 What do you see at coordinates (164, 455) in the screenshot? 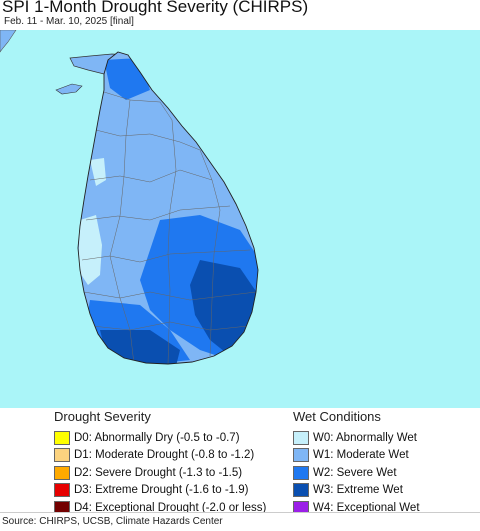
I see `legend-label: D1: Moderate Drought (-0.8 to -1.2)` at bounding box center [164, 455].